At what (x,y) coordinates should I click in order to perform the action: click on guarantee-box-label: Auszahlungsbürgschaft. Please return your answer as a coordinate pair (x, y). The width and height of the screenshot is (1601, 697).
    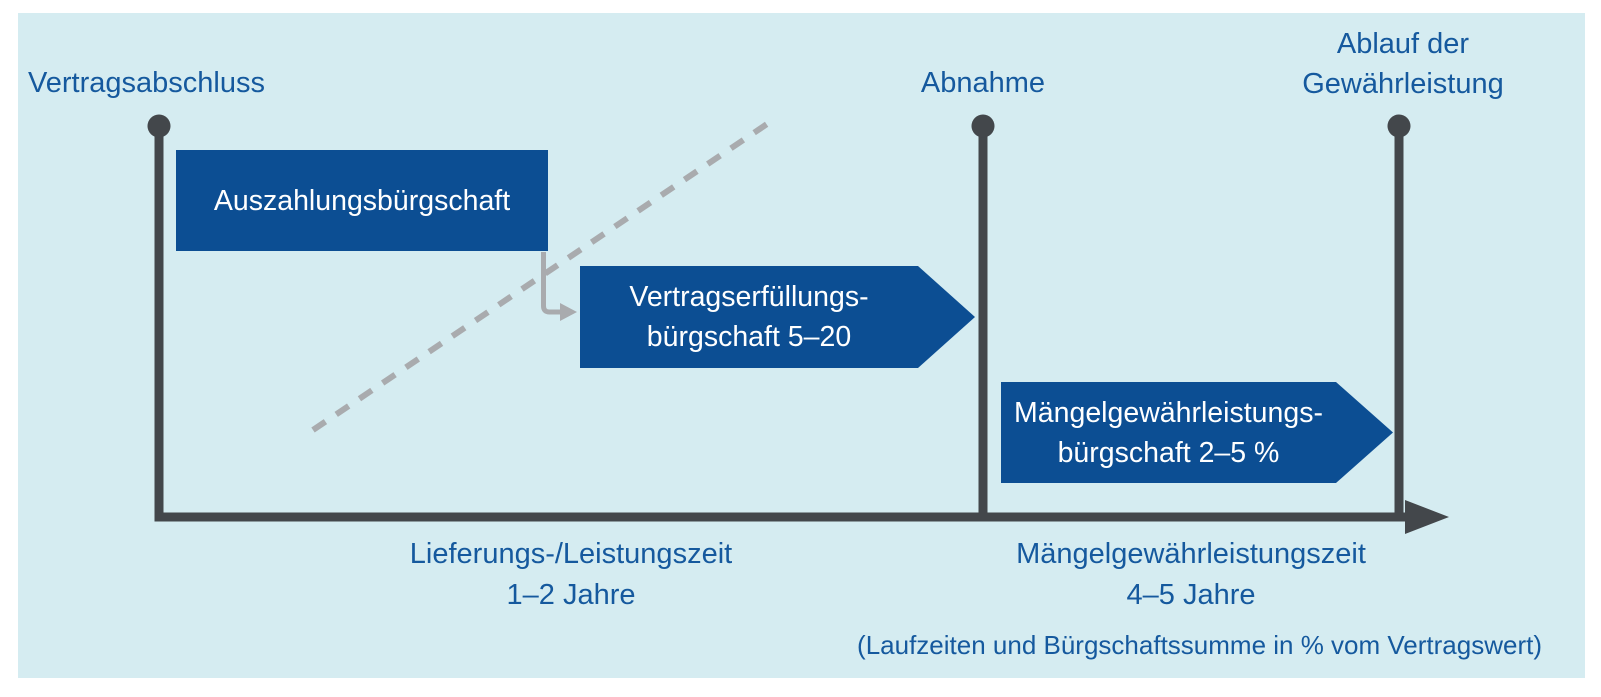
    Looking at the image, I should click on (362, 200).